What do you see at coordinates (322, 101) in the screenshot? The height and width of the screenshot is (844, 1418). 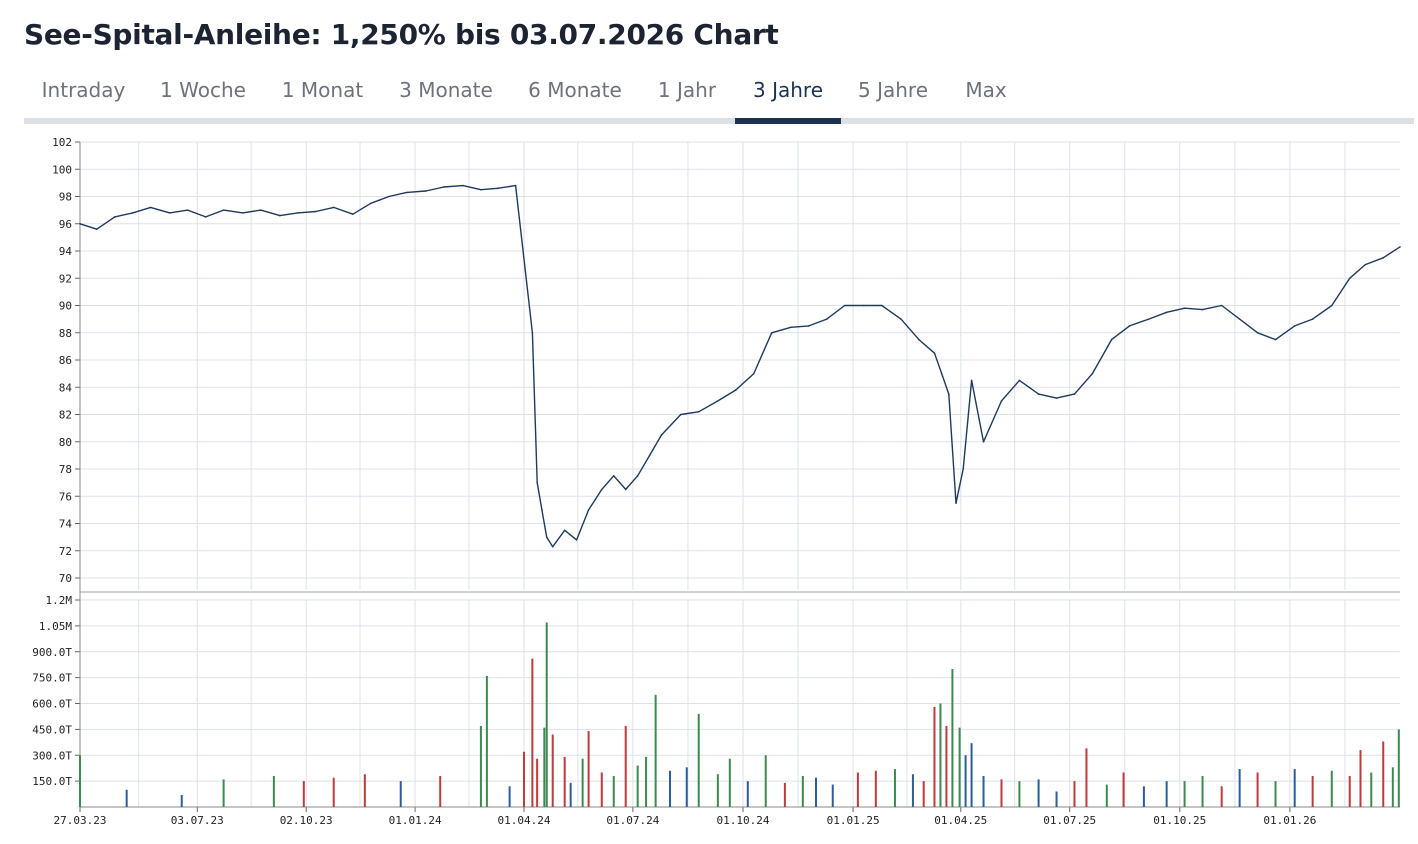 I see `tab-1-monat: 1 Monat` at bounding box center [322, 101].